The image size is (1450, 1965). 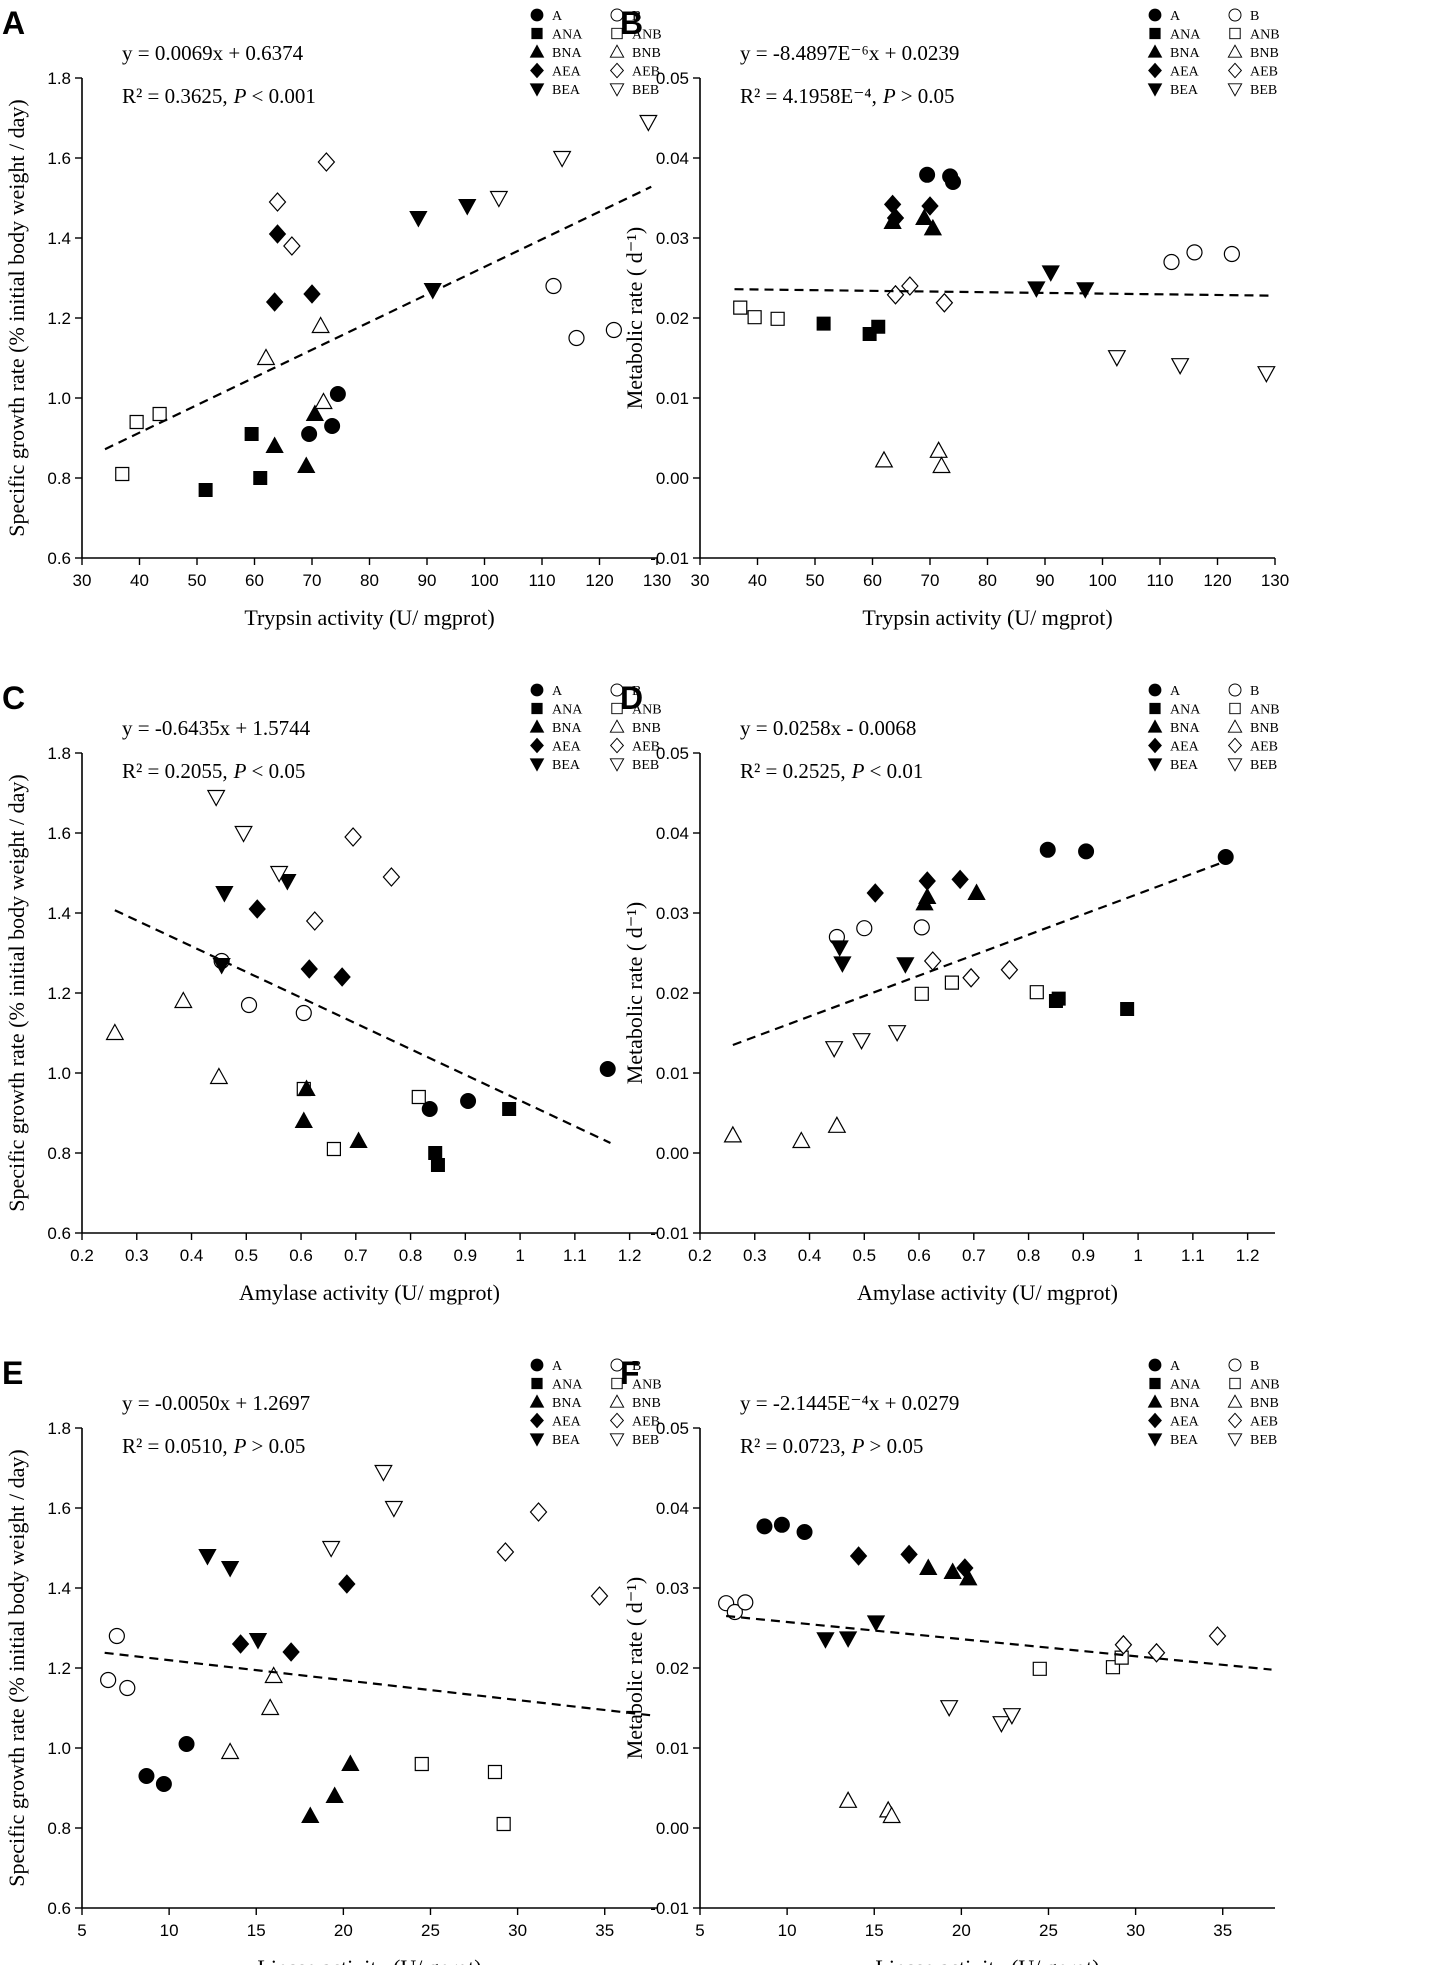 What do you see at coordinates (213, 1446) in the screenshot?
I see `regression-stats: R² = 0.0510, P > 0.05` at bounding box center [213, 1446].